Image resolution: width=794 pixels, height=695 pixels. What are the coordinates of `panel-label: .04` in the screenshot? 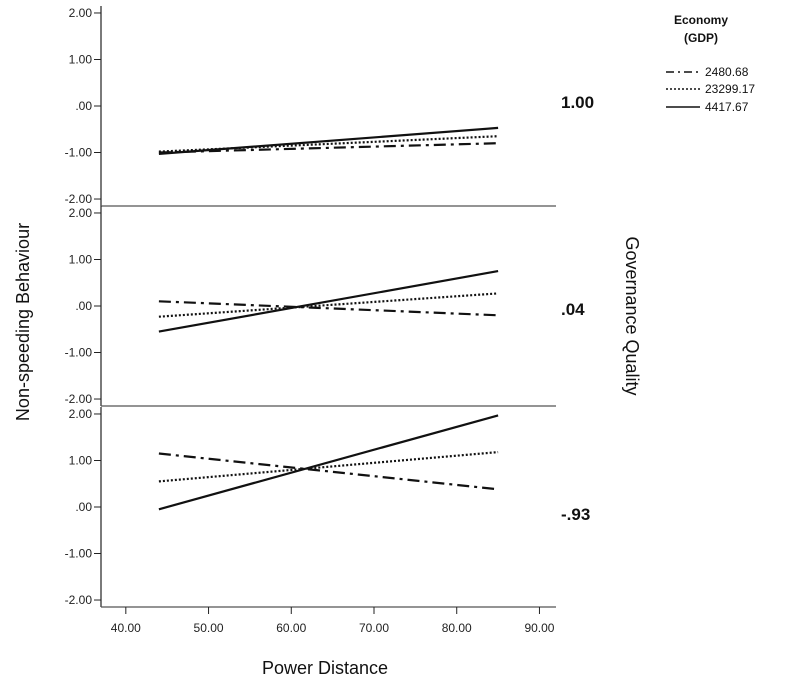 It's located at (573, 309).